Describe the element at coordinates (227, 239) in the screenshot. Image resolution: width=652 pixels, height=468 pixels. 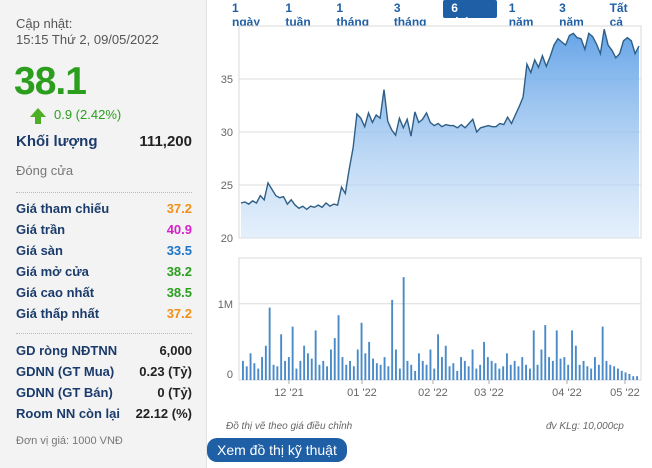
I see `price-tick-label: 20` at that location.